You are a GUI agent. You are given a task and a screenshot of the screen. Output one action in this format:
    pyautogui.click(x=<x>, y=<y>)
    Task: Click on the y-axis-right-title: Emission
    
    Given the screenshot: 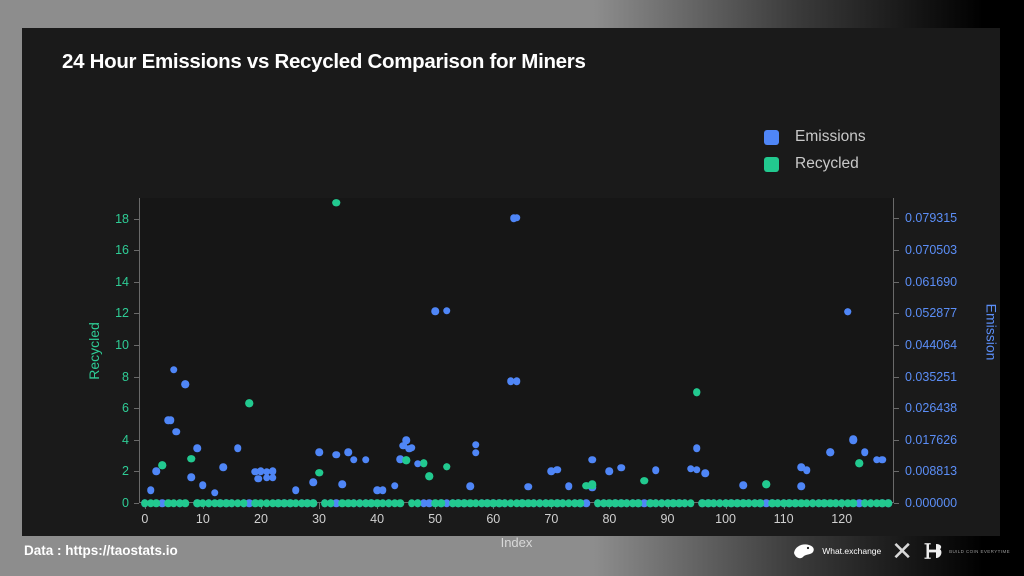 What is the action you would take?
    pyautogui.click(x=991, y=332)
    